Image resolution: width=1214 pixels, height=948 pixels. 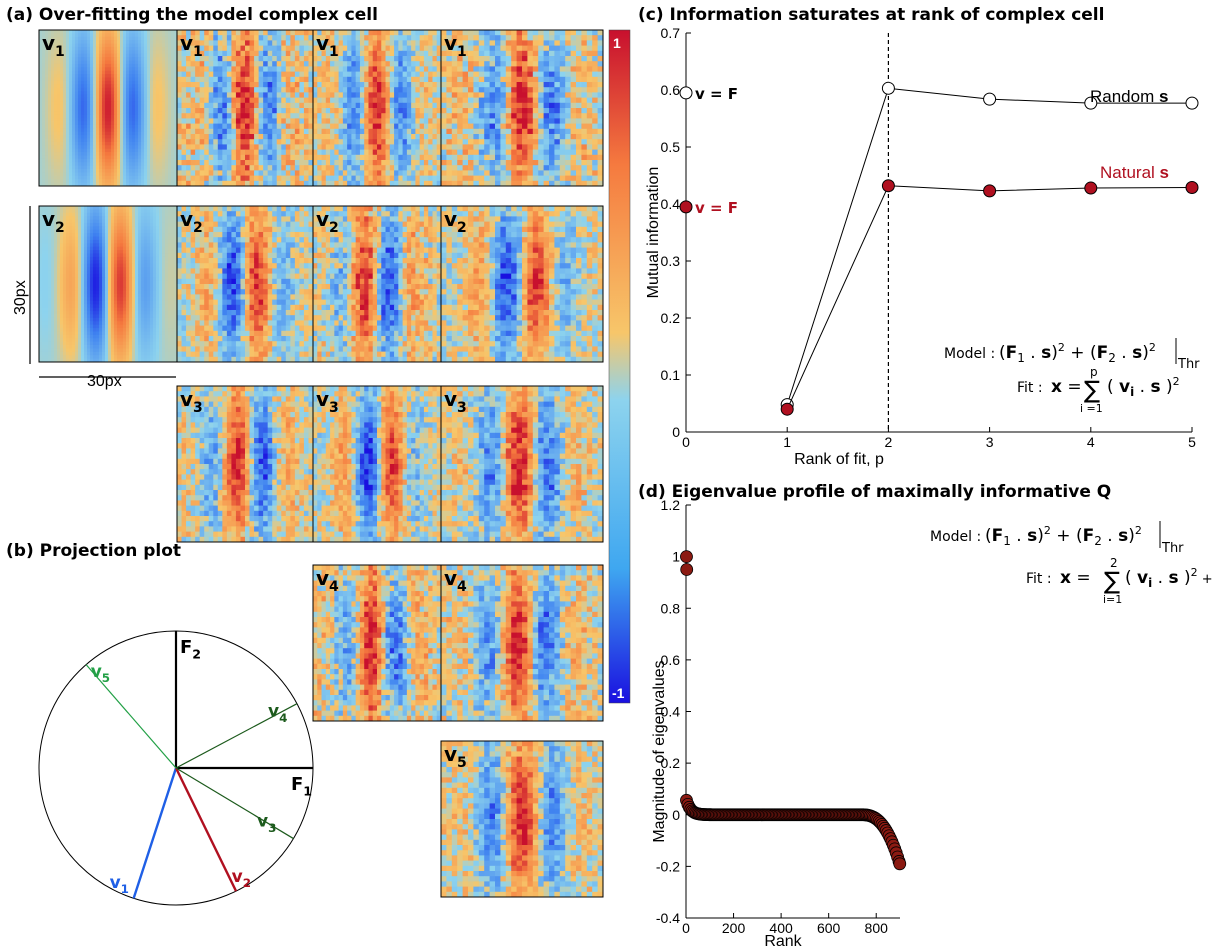 I want to click on filter-label: v5, so click(x=455, y=756).